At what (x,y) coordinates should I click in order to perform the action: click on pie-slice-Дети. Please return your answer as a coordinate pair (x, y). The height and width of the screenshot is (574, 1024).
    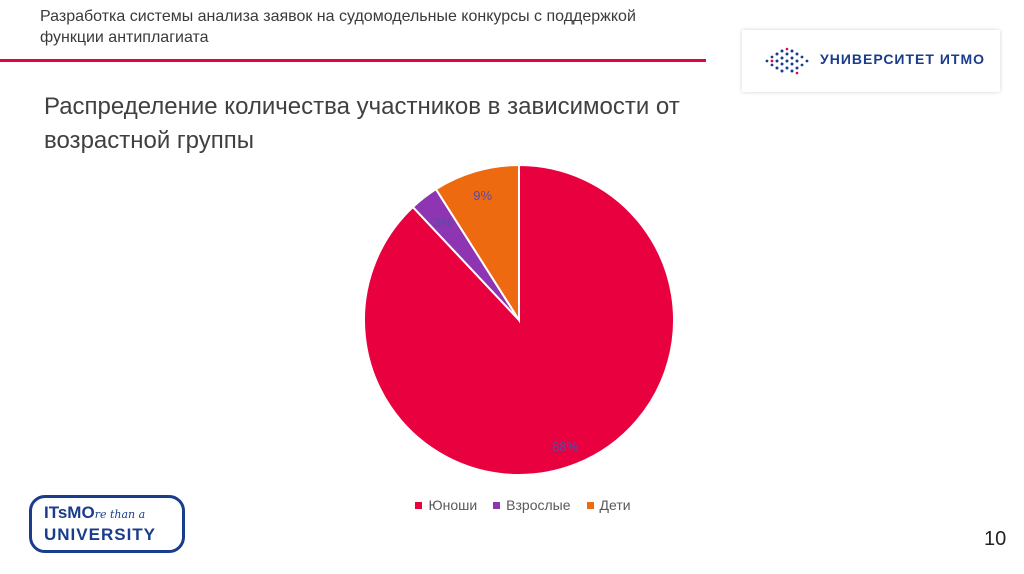
    Looking at the image, I should click on (477, 243).